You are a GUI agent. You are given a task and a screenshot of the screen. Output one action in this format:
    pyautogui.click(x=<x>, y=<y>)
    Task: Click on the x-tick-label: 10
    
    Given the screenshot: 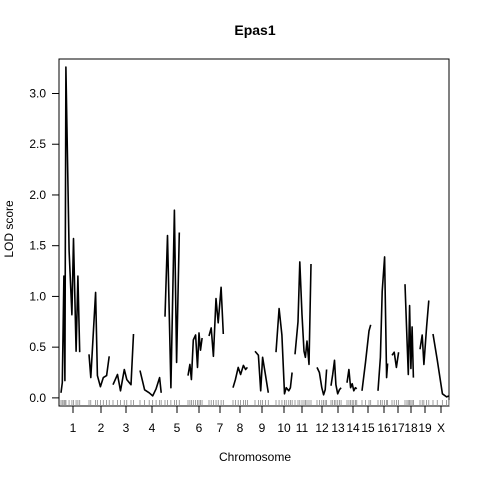 What is the action you would take?
    pyautogui.click(x=284, y=428)
    